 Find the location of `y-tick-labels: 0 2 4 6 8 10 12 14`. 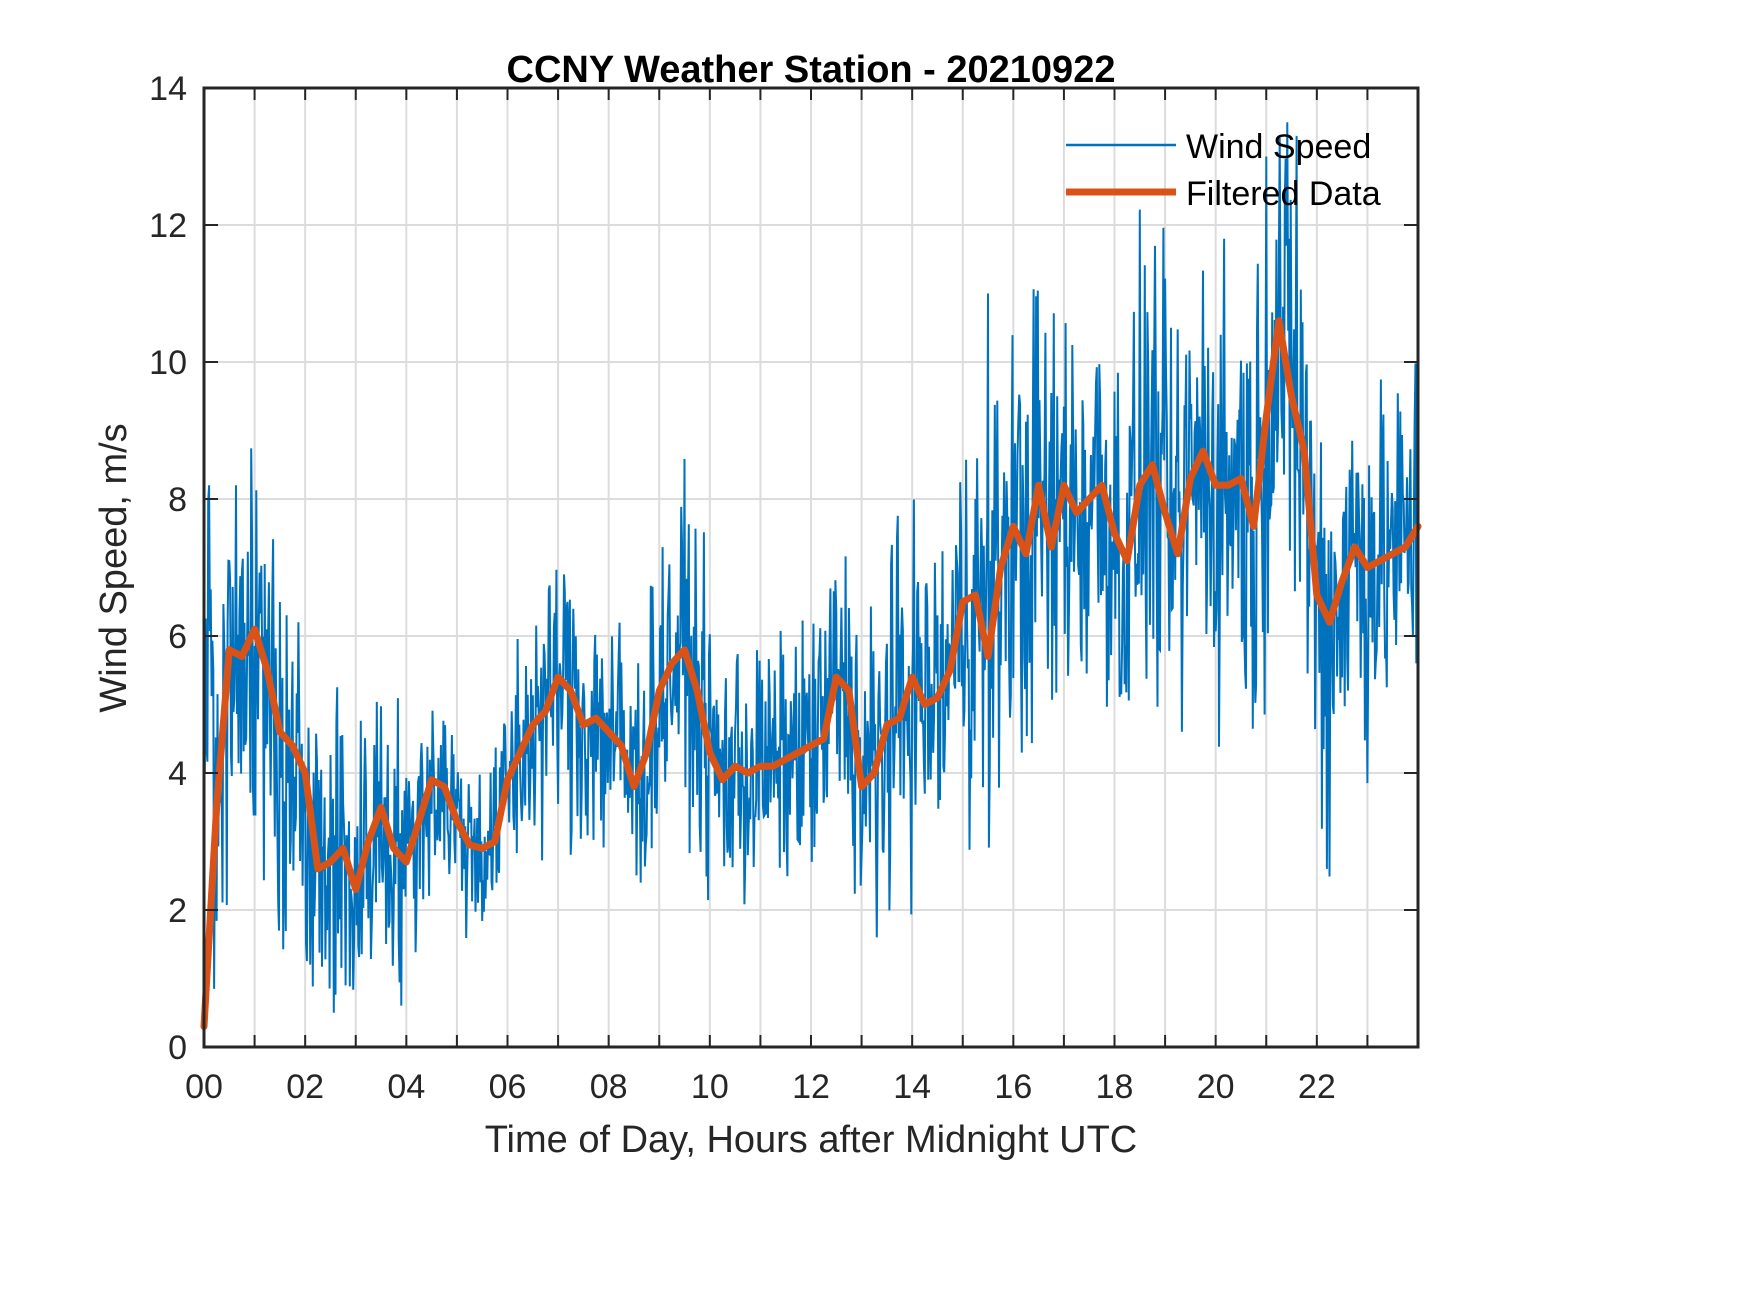

y-tick-labels: 0 2 4 6 8 10 12 14 is located at coordinates (168, 568).